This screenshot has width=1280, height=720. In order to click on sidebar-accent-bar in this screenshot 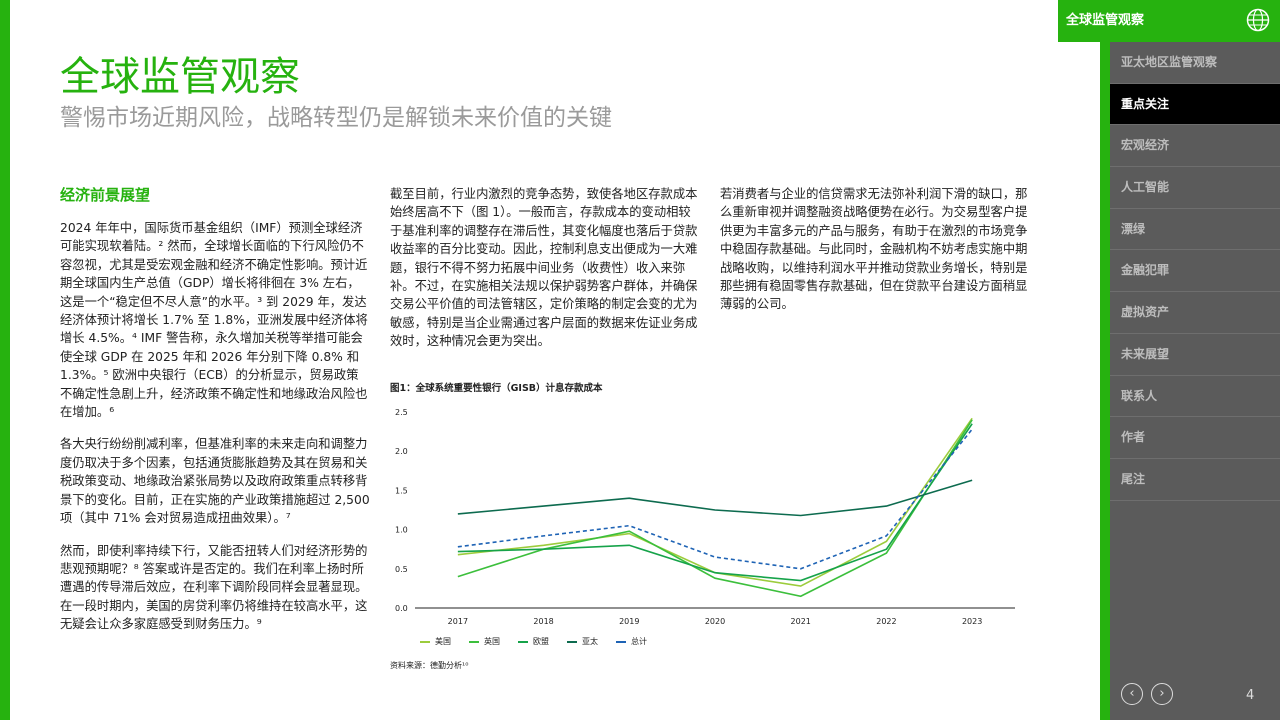, I will do `click(1105, 360)`.